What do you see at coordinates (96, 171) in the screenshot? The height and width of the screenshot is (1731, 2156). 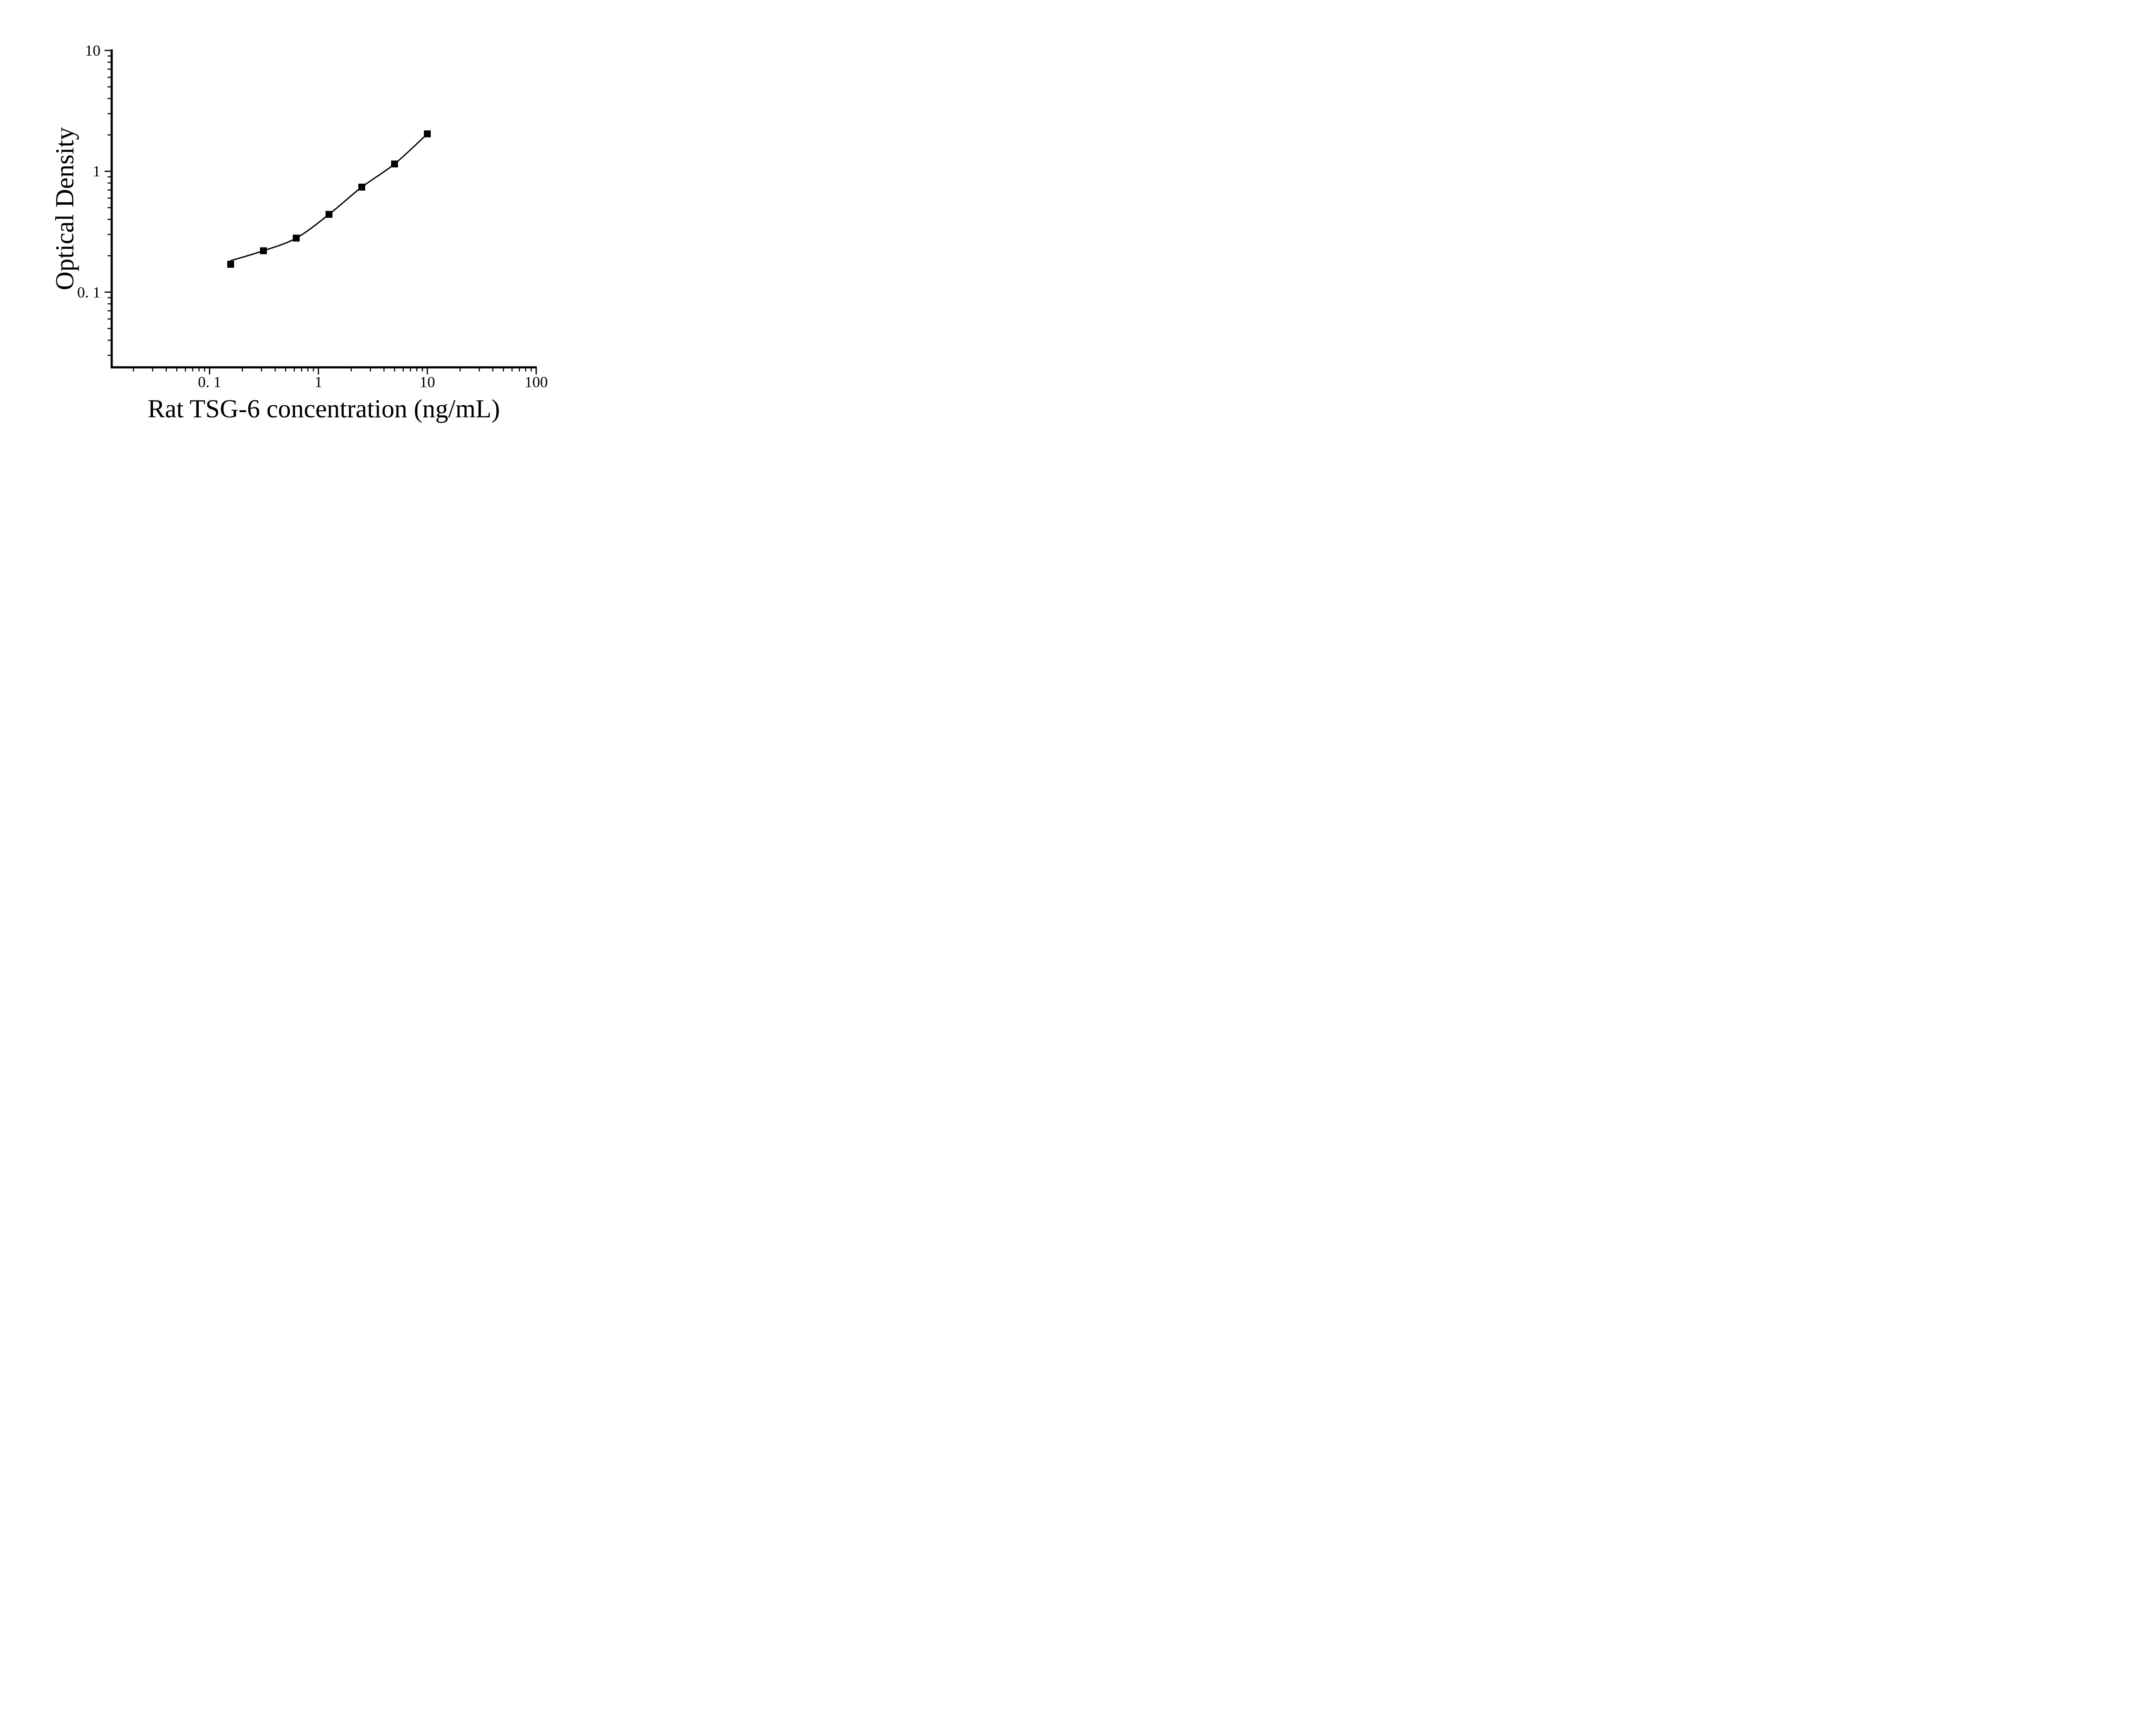 I see `y-tick-label: 1` at bounding box center [96, 171].